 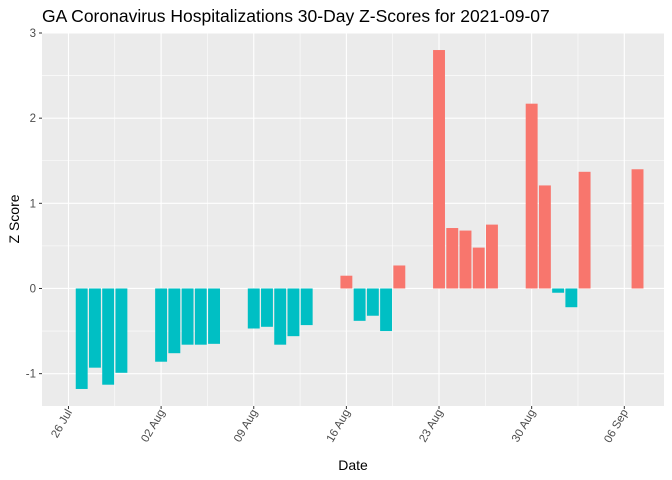 What do you see at coordinates (524, 426) in the screenshot?
I see `x-tick-label: 30 Aug` at bounding box center [524, 426].